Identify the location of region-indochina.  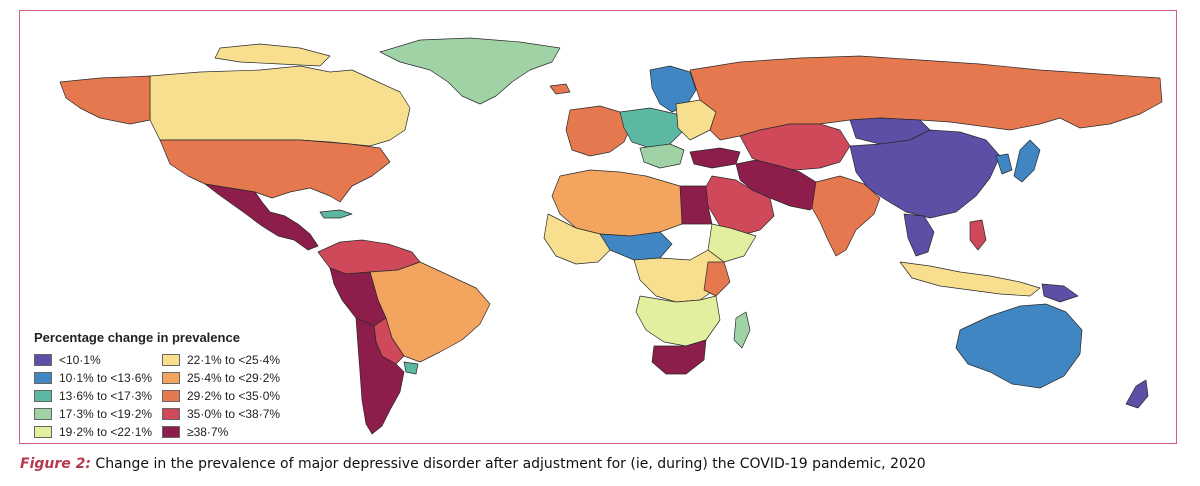
(919, 235).